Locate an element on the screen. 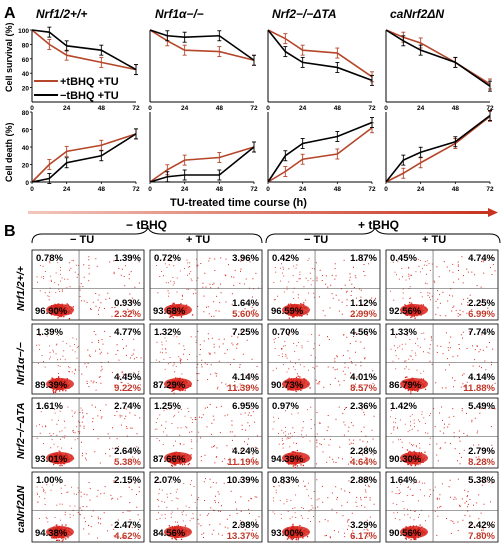 The width and height of the screenshot is (502, 550). quadrant-ul: 0.42% is located at coordinates (285, 258).